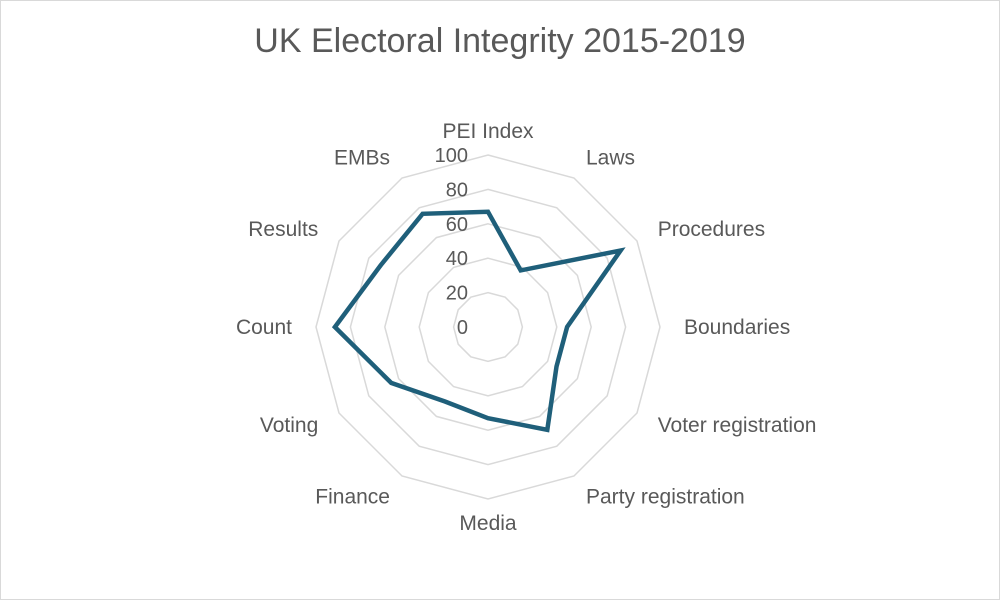 Image resolution: width=1000 pixels, height=600 pixels. I want to click on series-line, so click(478, 321).